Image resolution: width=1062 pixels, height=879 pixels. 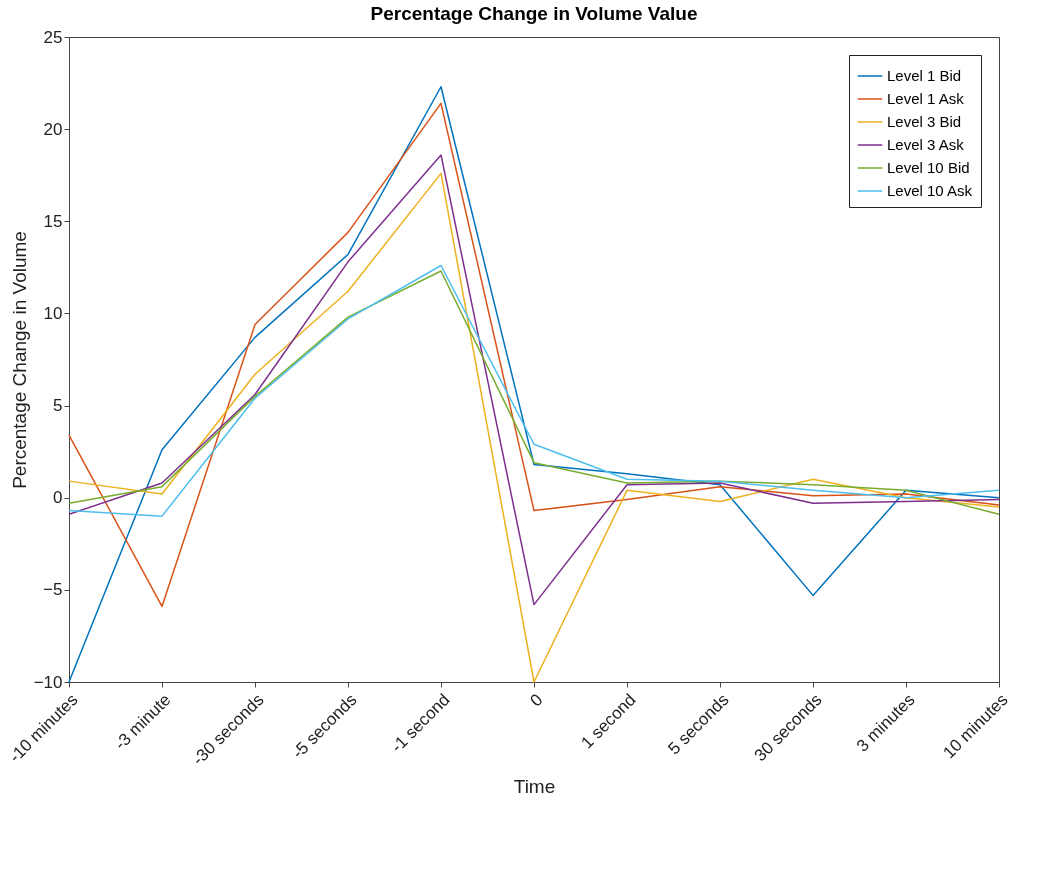 What do you see at coordinates (926, 98) in the screenshot?
I see `legend-label: Level 1 Ask` at bounding box center [926, 98].